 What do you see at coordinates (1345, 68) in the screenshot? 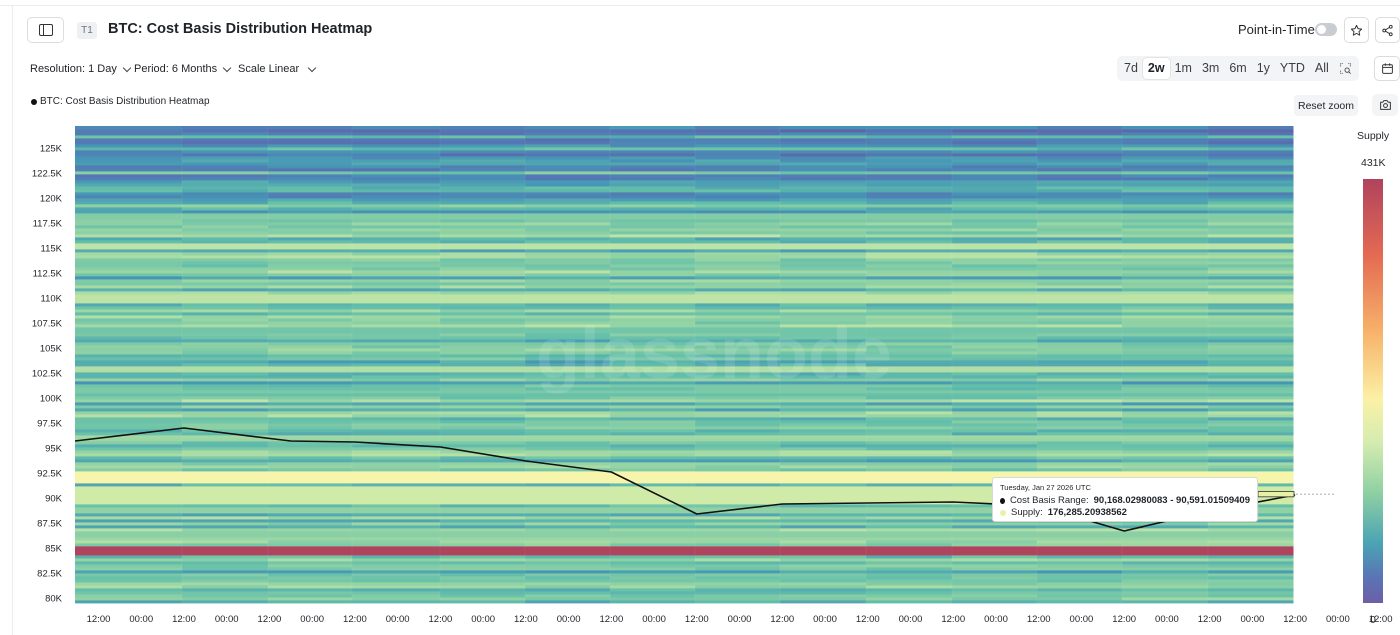
I see `zoom-select-button` at bounding box center [1345, 68].